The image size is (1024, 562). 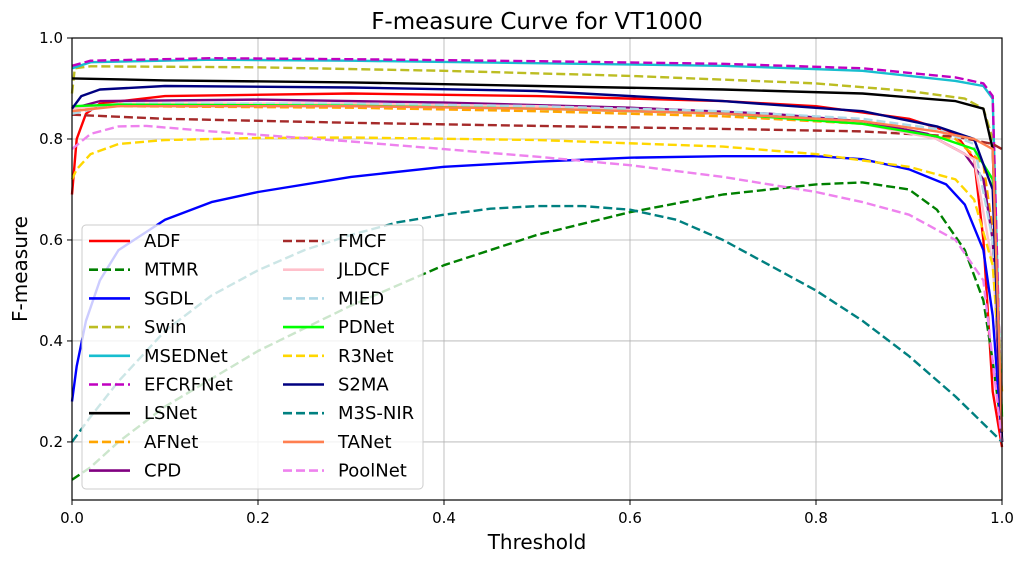 I want to click on x-tick-label: 0.6, so click(x=630, y=518).